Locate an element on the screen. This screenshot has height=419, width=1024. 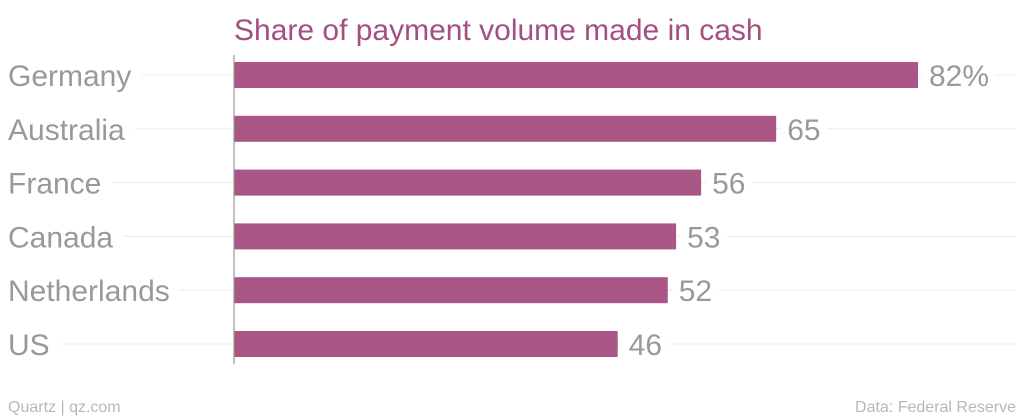
bar-canada is located at coordinates (455, 236).